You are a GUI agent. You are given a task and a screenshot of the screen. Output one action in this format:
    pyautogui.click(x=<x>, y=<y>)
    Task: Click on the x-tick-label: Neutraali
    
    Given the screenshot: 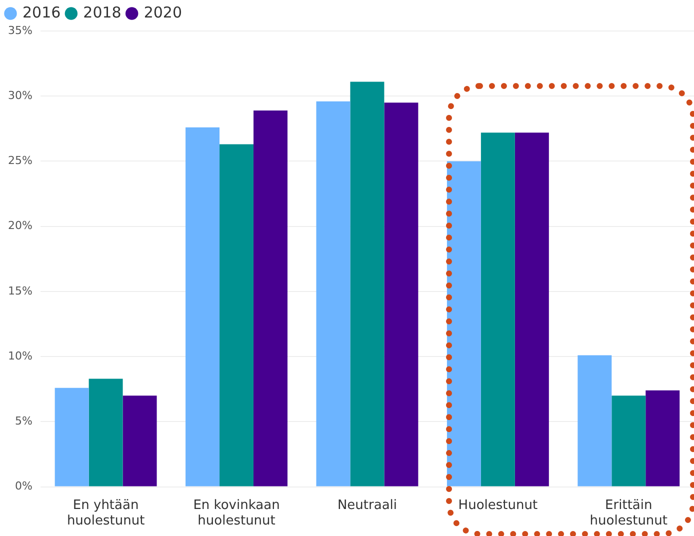 What is the action you would take?
    pyautogui.click(x=367, y=505)
    